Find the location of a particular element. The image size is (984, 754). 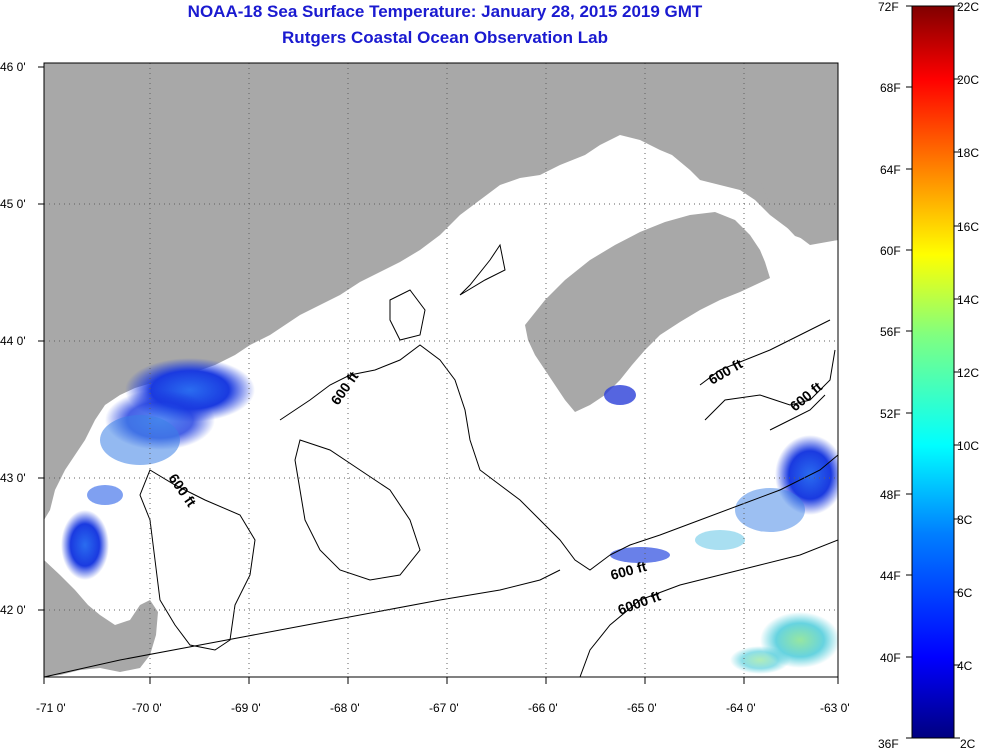

lat-label: 43 0' is located at coordinates (13, 478).